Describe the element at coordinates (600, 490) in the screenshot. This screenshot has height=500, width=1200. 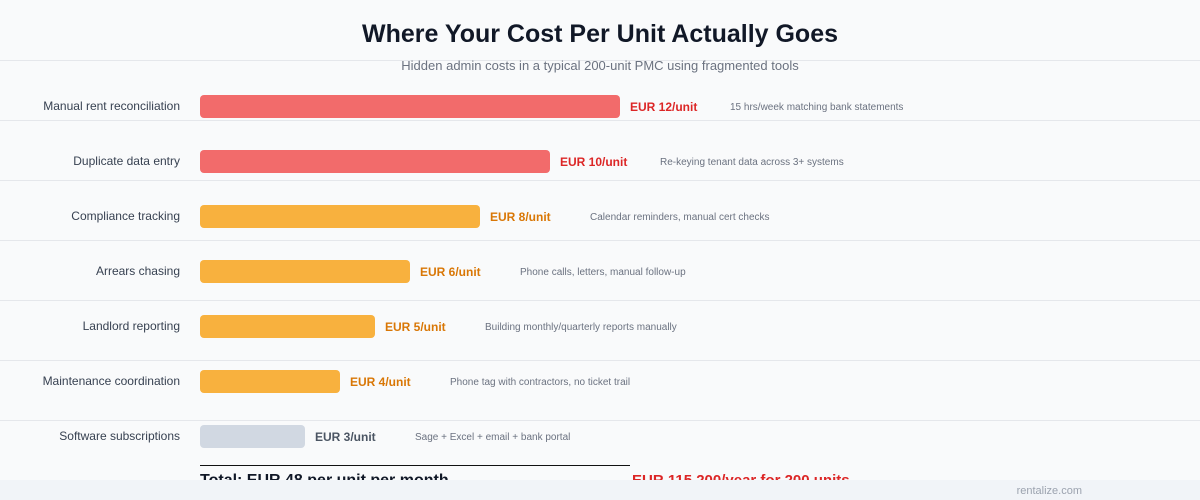
I see `footer-band` at that location.